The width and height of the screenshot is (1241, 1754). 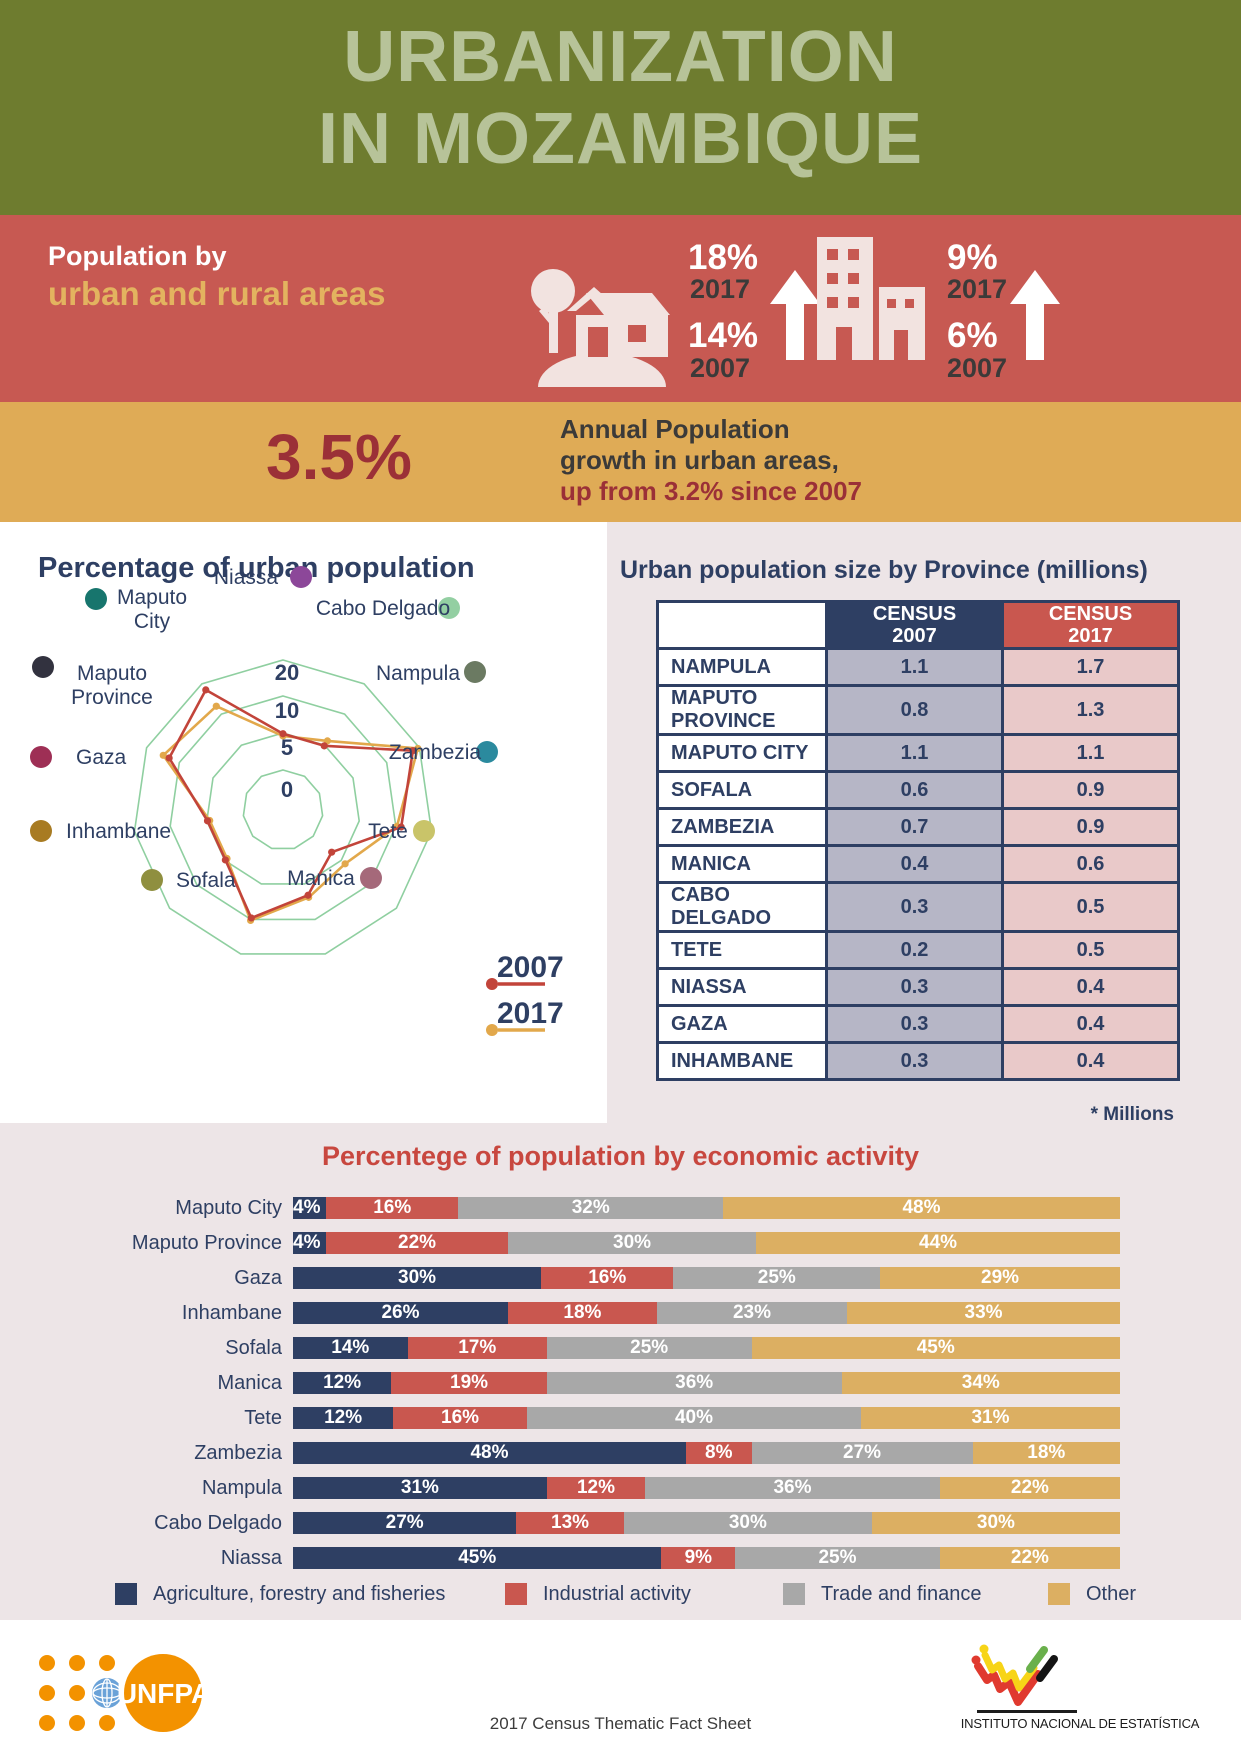 I want to click on econ-segment-trade-and-finance: 27%, so click(x=862, y=1453).